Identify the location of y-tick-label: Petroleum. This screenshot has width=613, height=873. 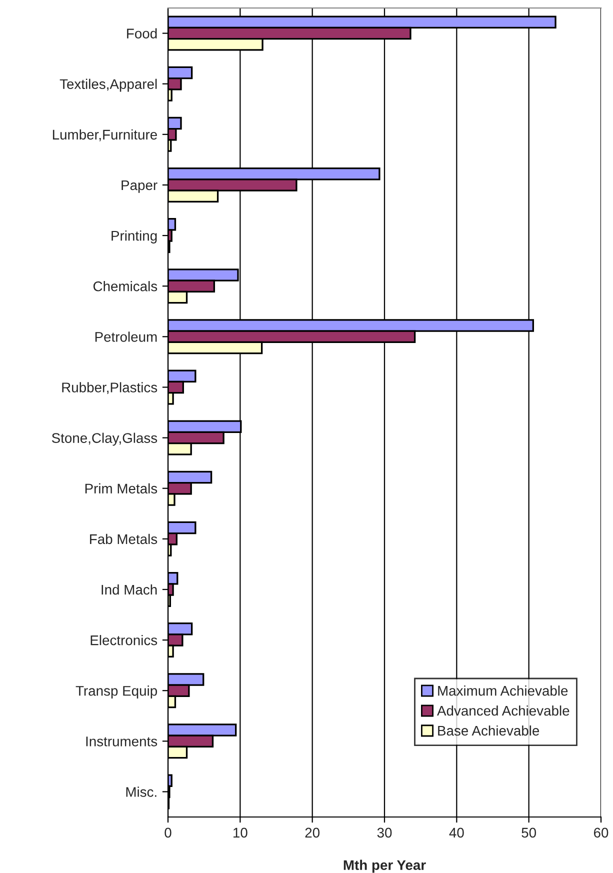
(126, 337).